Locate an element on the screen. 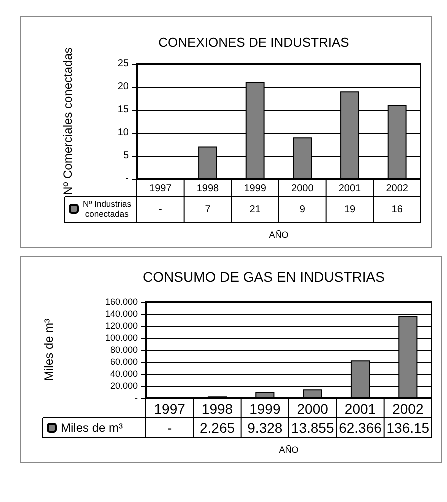  chart-title: CONSUMO DE GAS EN INDUSTRIAS is located at coordinates (264, 277).